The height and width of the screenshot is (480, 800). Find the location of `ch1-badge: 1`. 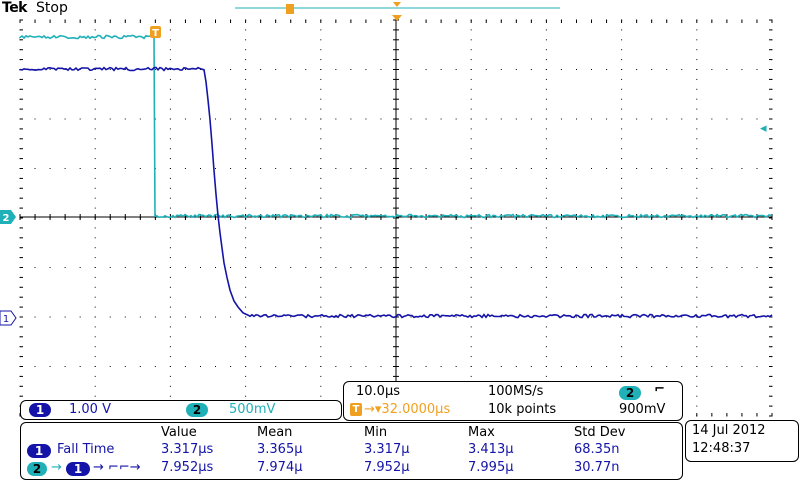

ch1-badge: 1 is located at coordinates (40, 410).